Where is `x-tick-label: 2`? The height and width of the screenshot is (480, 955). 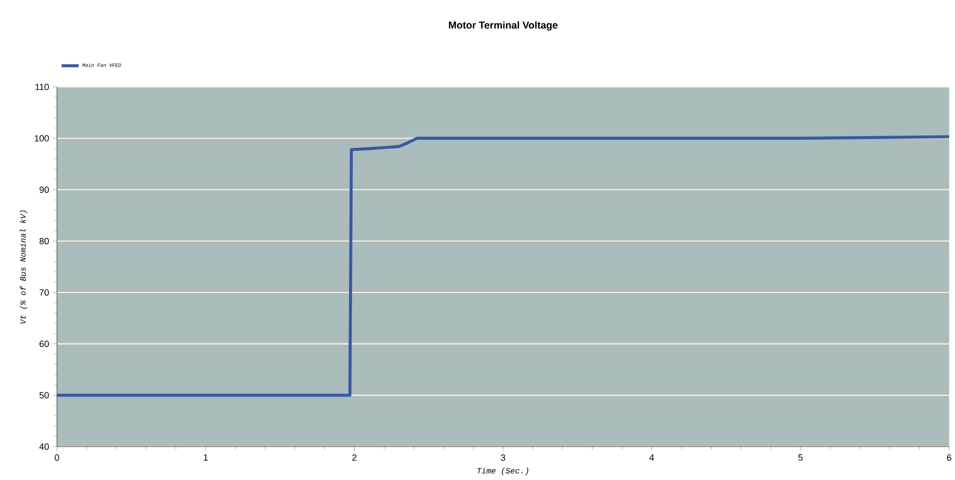 x-tick-label: 2 is located at coordinates (354, 457).